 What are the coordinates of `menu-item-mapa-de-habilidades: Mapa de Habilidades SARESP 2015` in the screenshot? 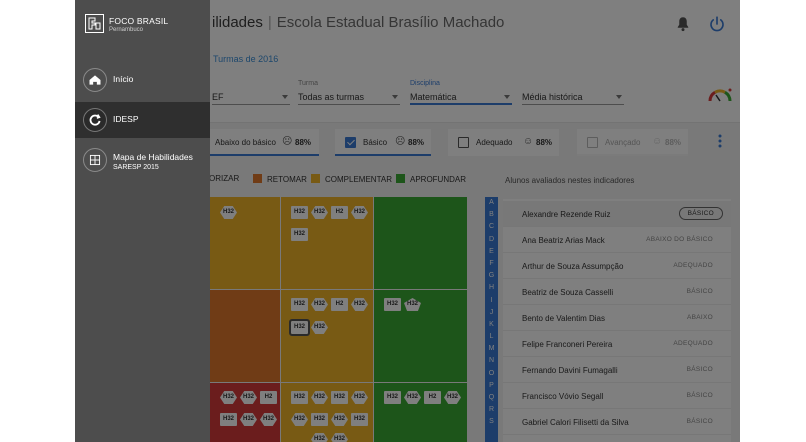 It's located at (142, 162).